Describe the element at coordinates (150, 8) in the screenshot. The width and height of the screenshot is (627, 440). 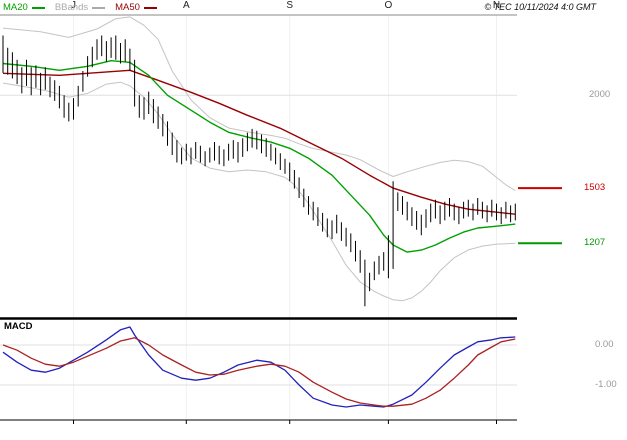
I see `legend-line-sample-ma50` at that location.